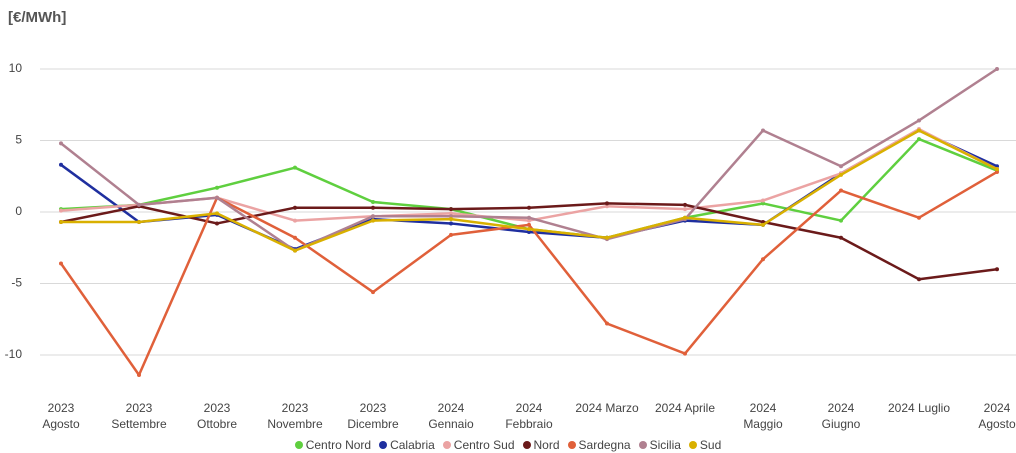 This screenshot has width=1016, height=453. I want to click on legend-label: Centro Sud, so click(484, 445).